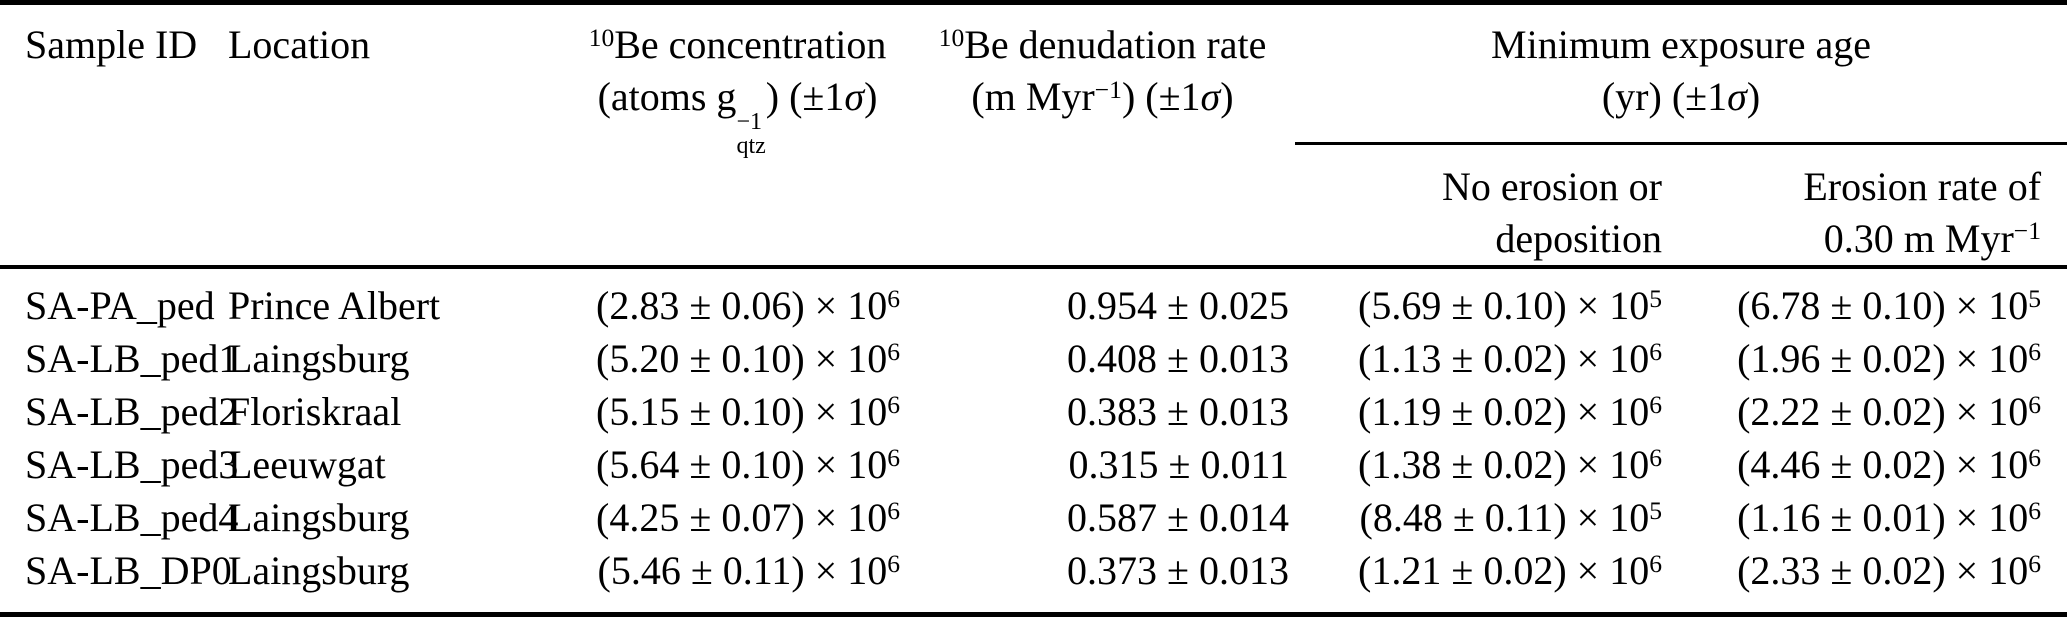 The width and height of the screenshot is (2067, 617). I want to click on no-erosion-subheader-line1: No erosion or, so click(1552, 186).